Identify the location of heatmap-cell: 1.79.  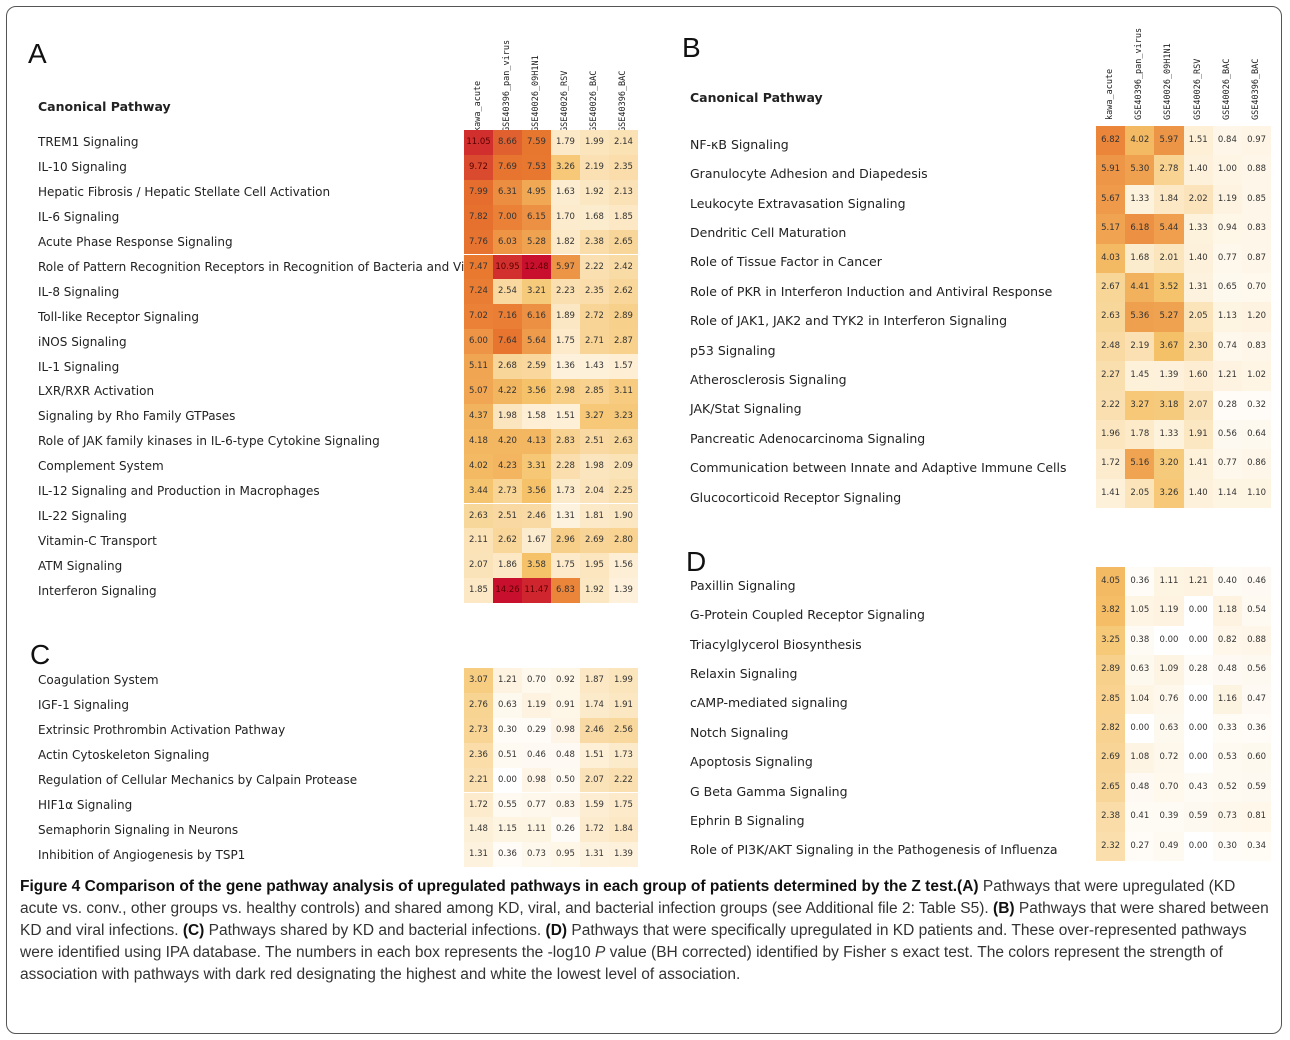
(565, 142).